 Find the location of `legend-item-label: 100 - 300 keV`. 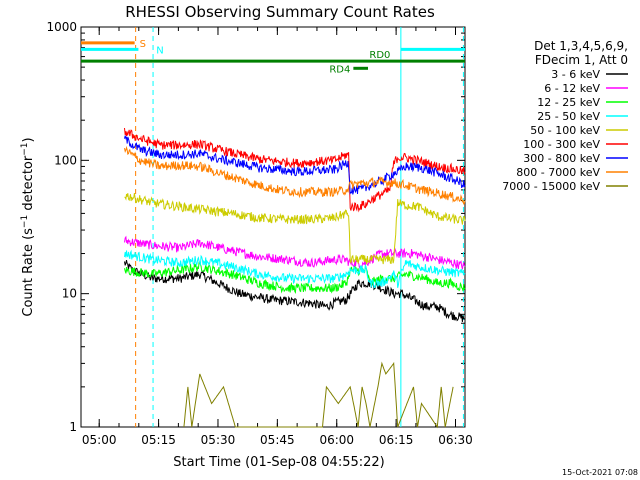

legend-item-label: 100 - 300 keV is located at coordinates (561, 144).